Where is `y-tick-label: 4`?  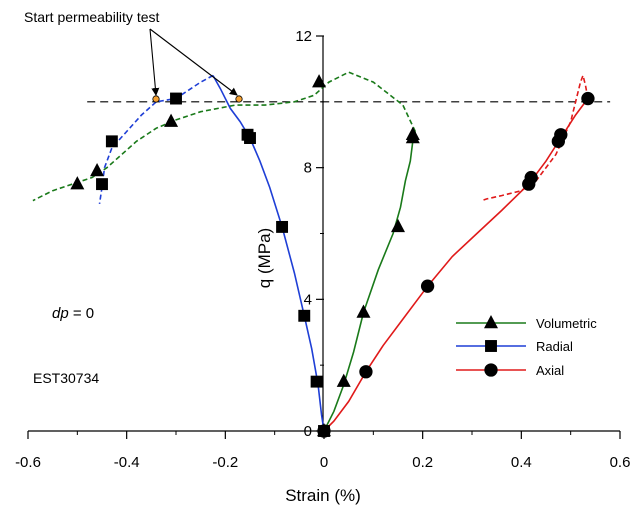
y-tick-label: 4 is located at coordinates (308, 299).